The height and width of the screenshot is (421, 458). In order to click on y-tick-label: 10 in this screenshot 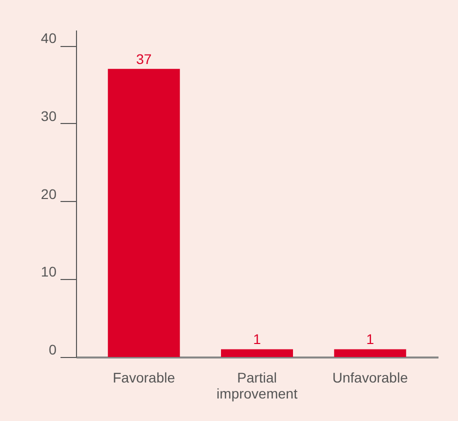, I will do `click(48, 272)`.